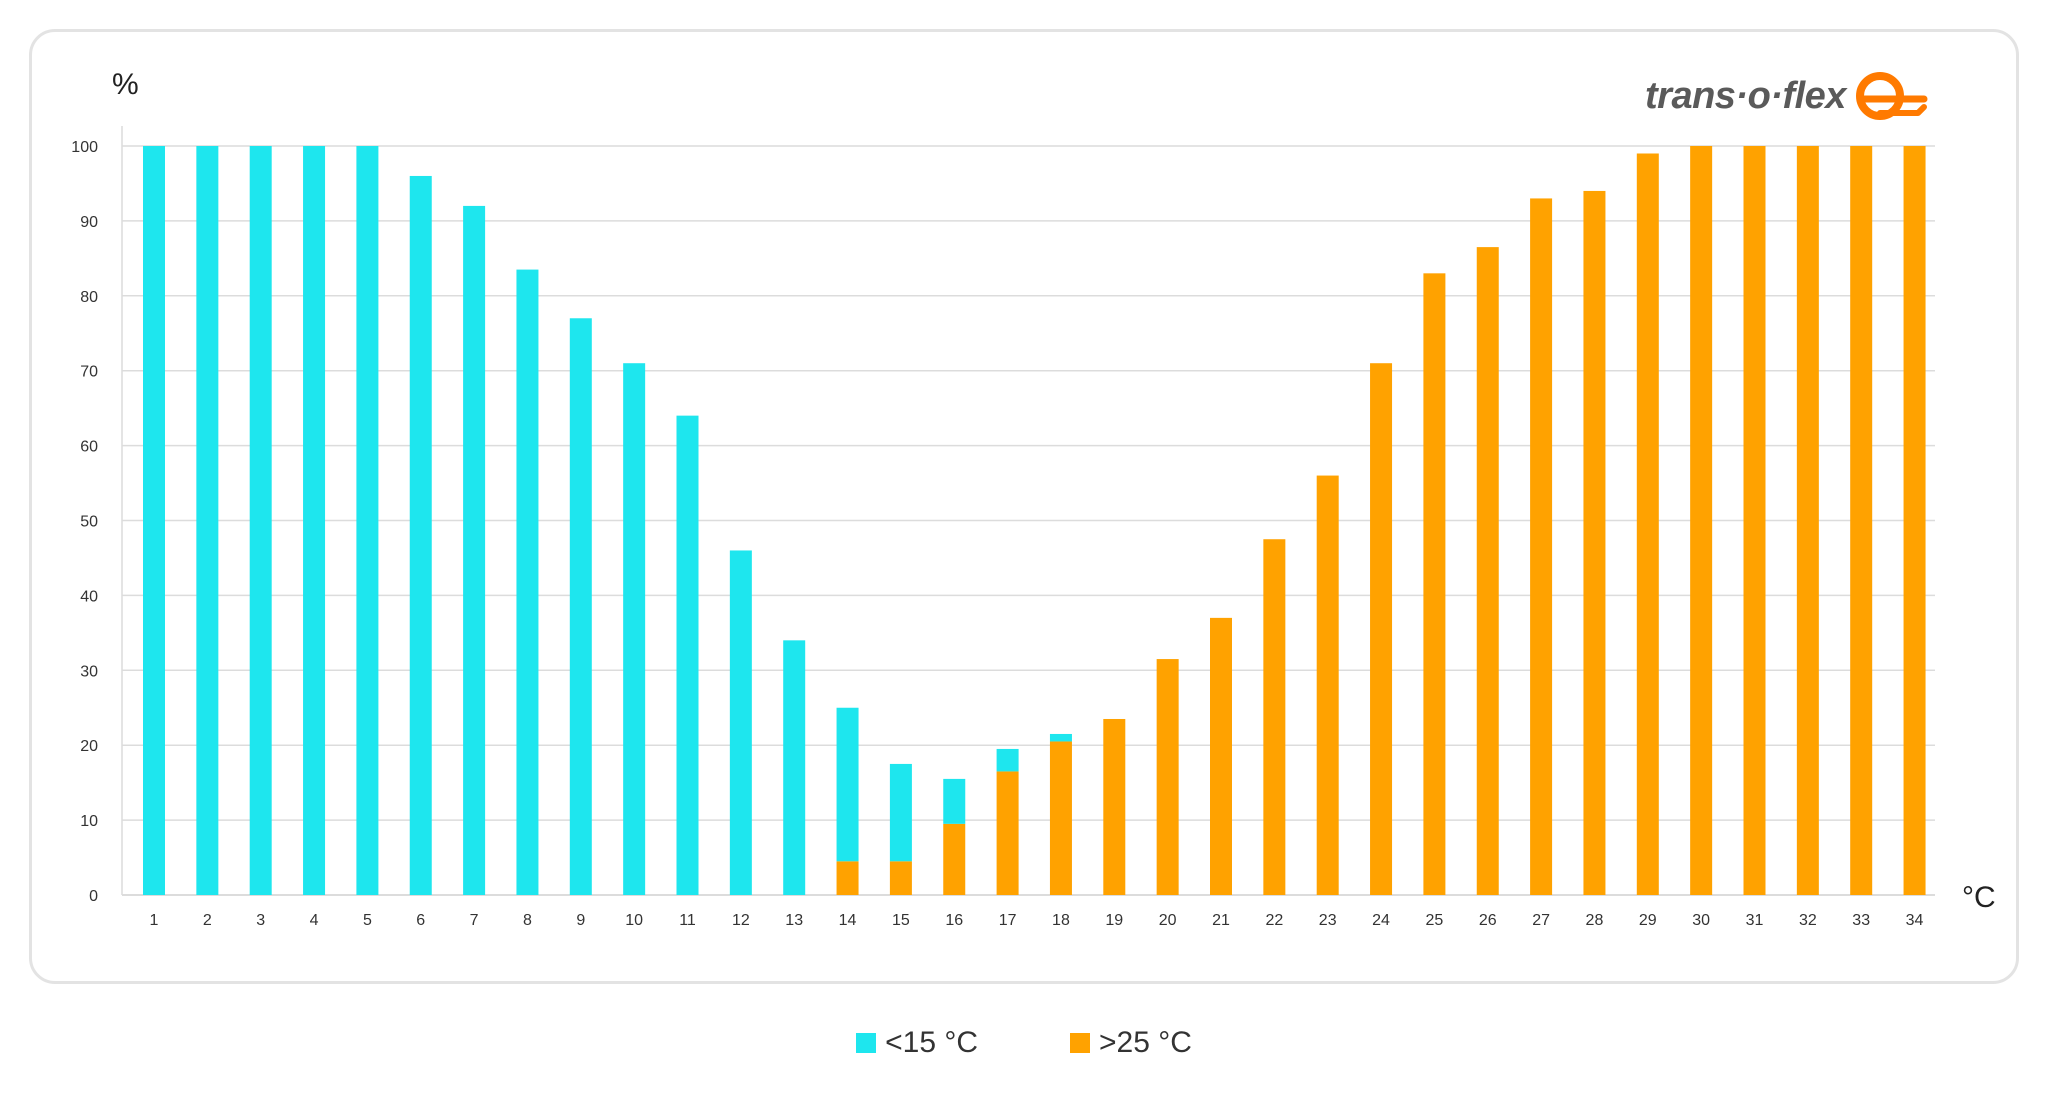 The height and width of the screenshot is (1094, 2048). What do you see at coordinates (1861, 920) in the screenshot?
I see `x-tick-label: 33` at bounding box center [1861, 920].